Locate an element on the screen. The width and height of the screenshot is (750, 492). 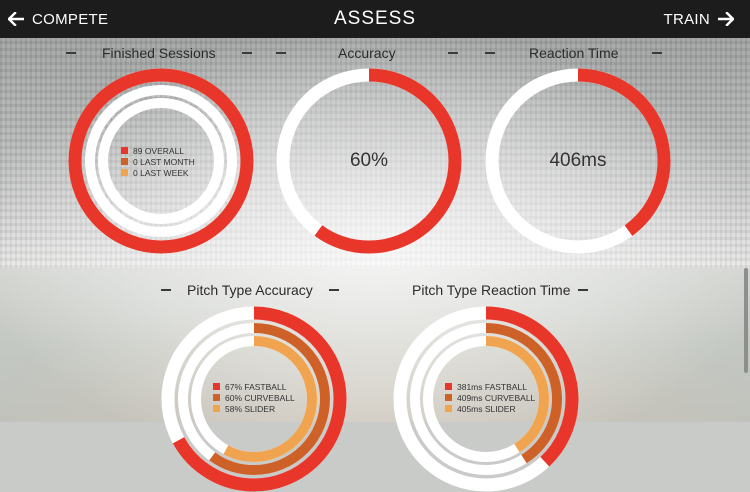
legend-item: 60% CURVEBALL is located at coordinates (254, 397).